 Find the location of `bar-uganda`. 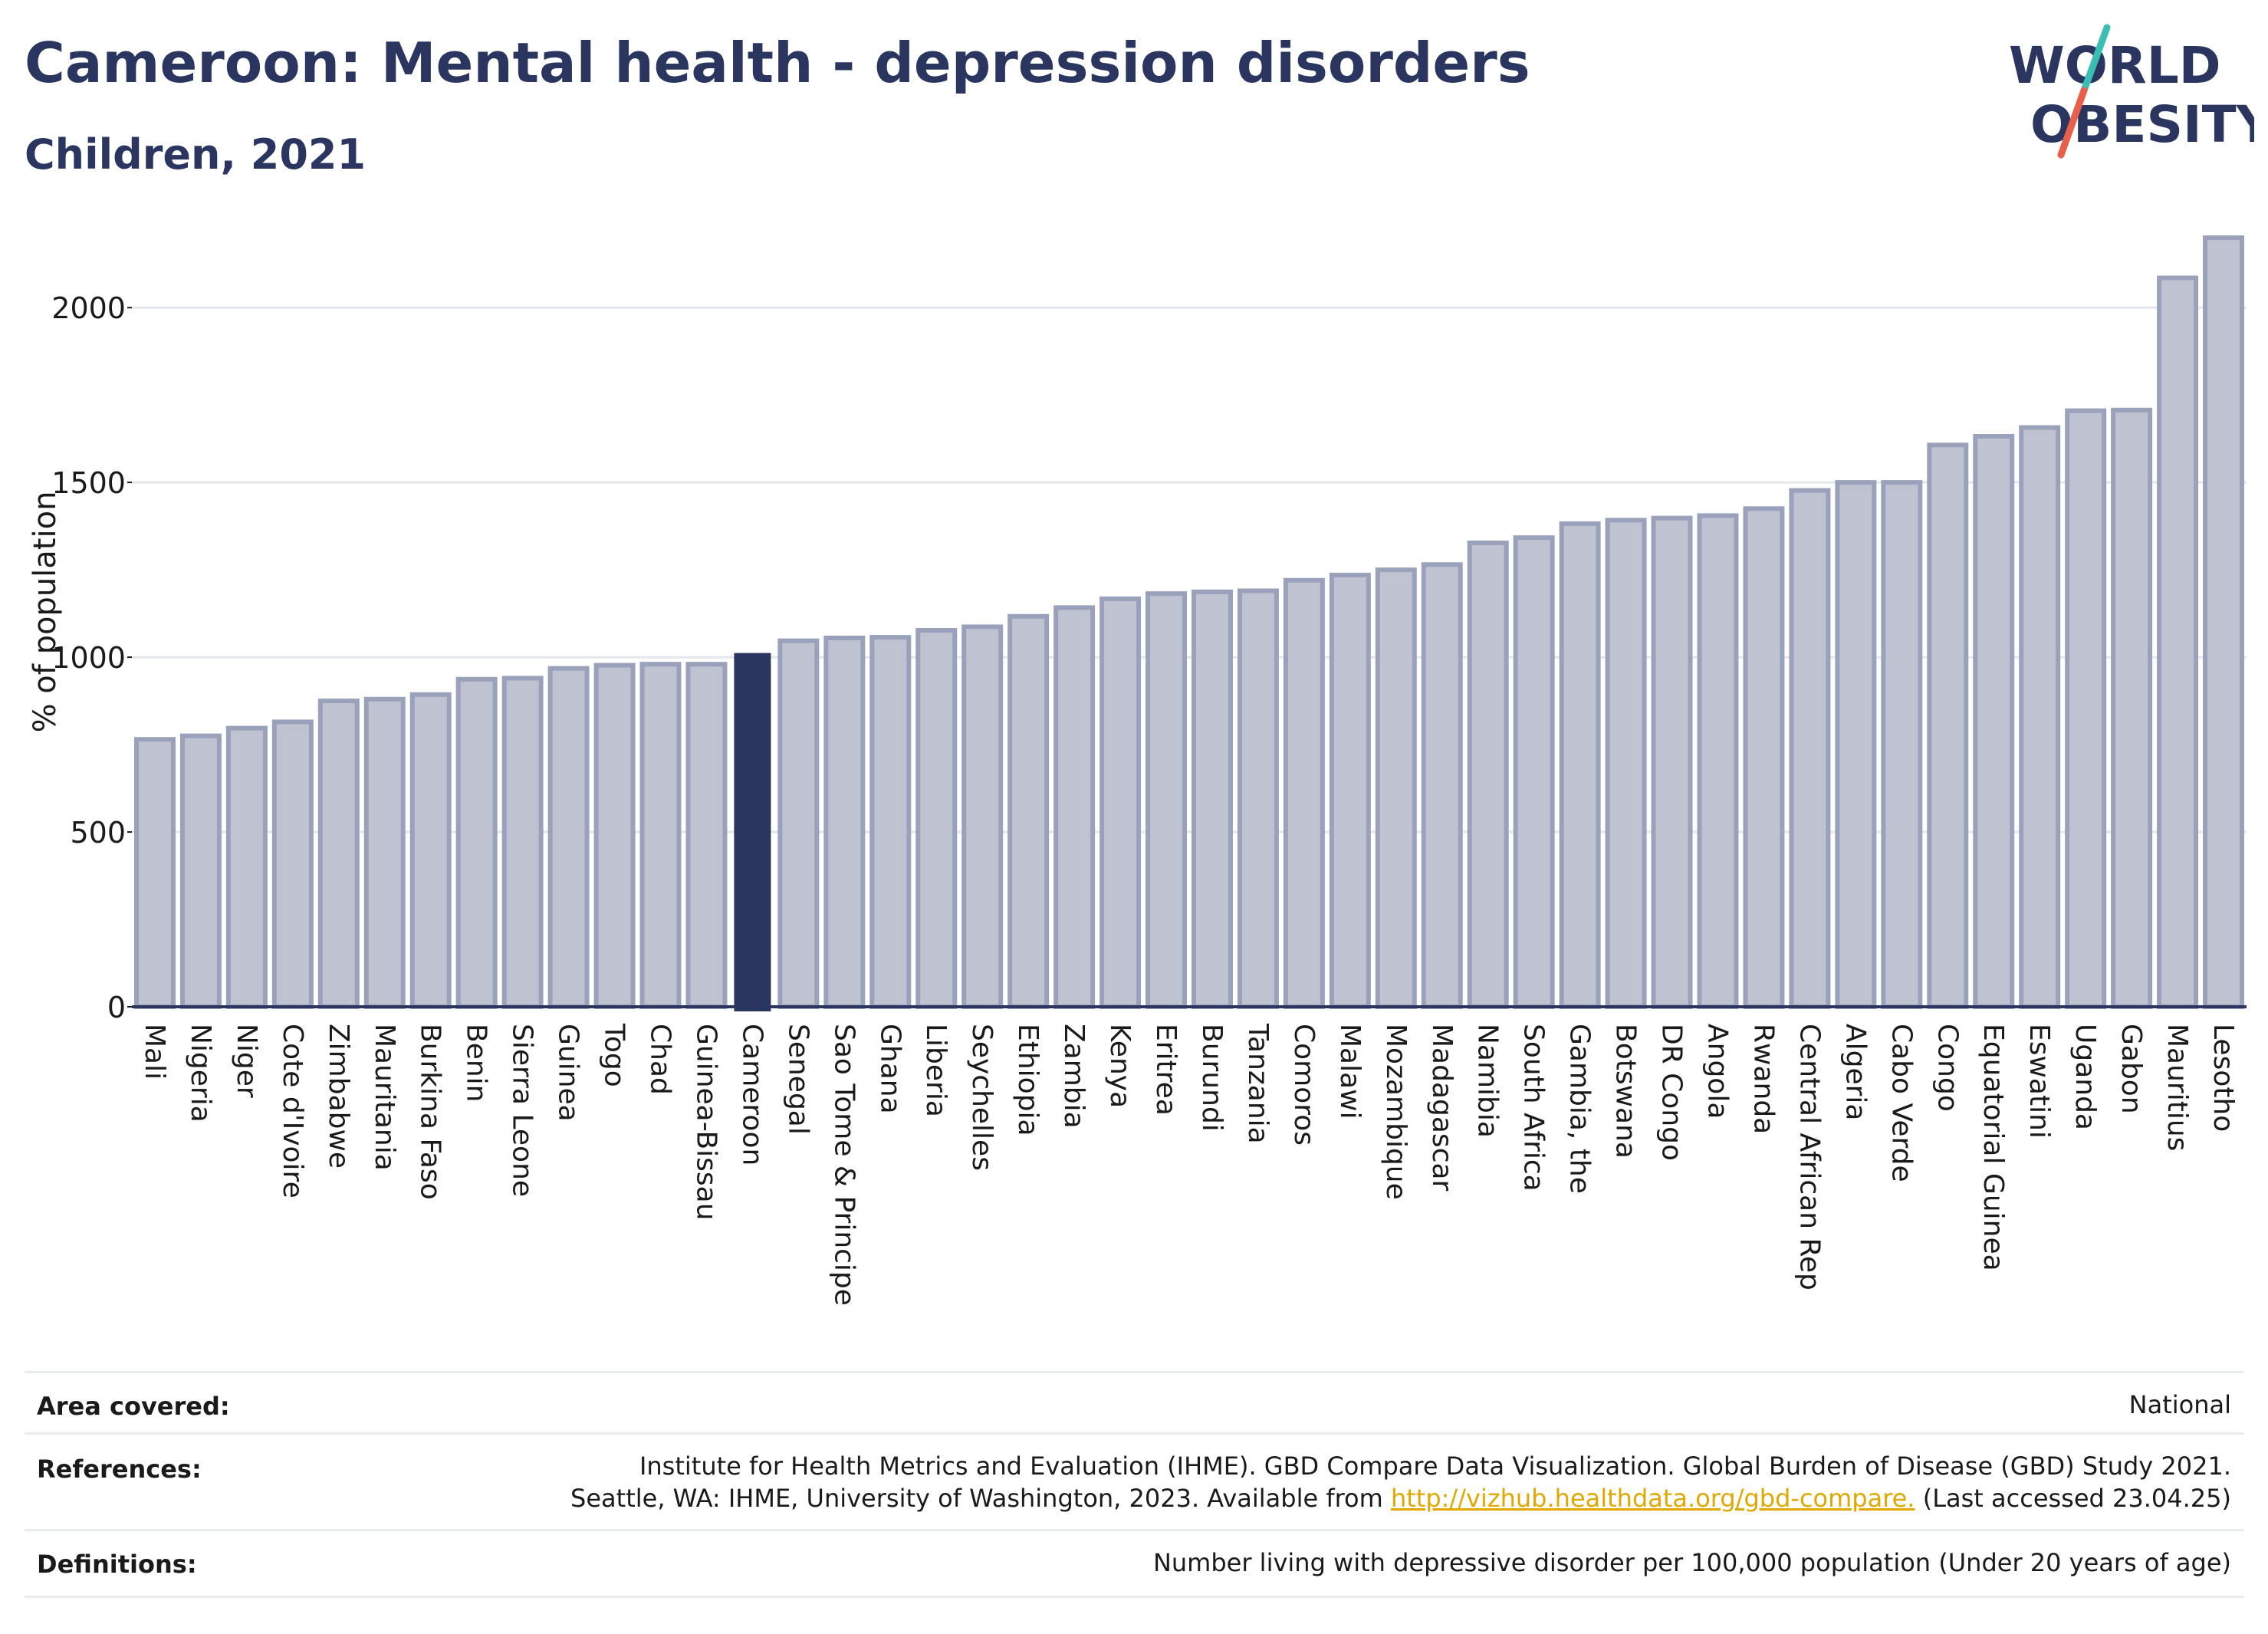

bar-uganda is located at coordinates (2086, 709).